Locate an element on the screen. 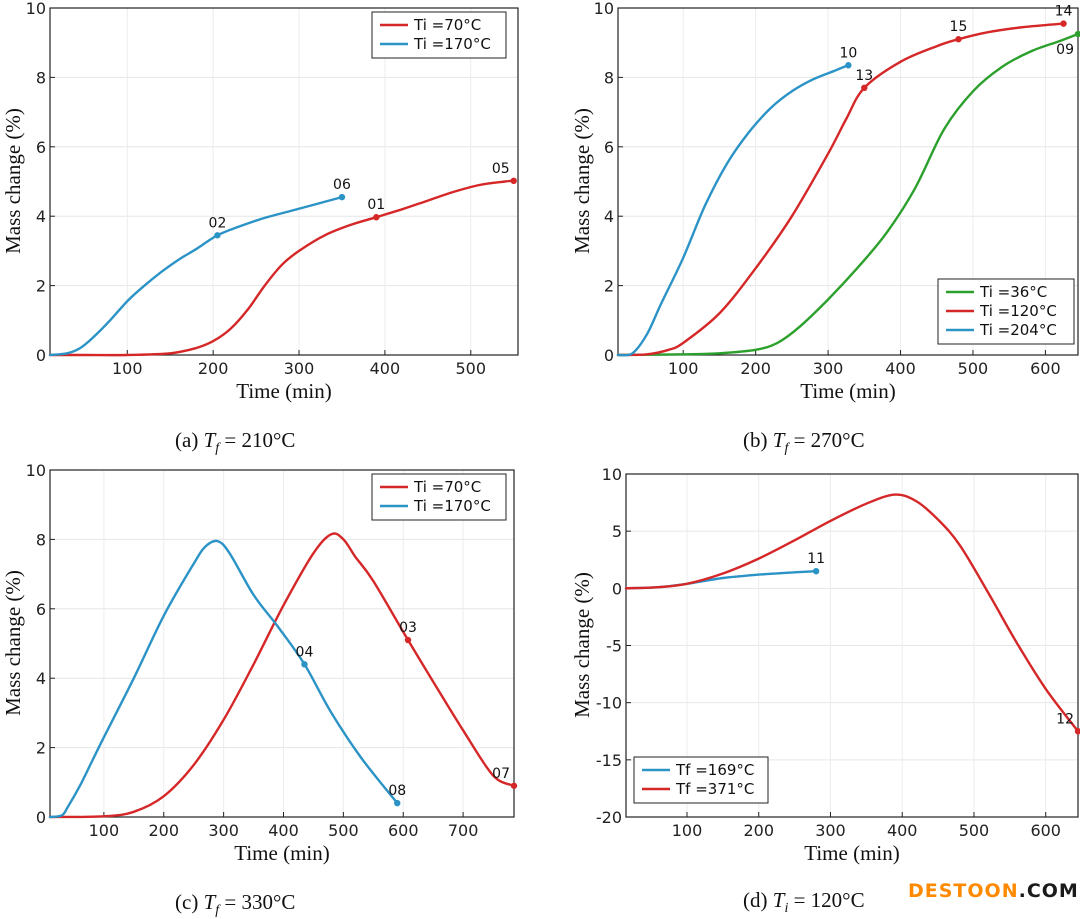  legend: Ti =70°CTi =170°C is located at coordinates (439, 497).